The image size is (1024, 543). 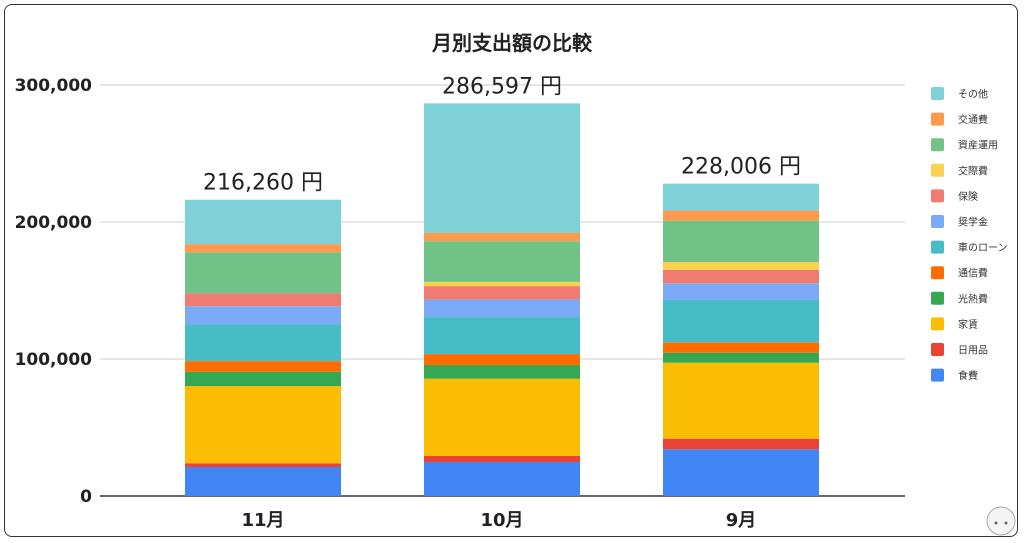 What do you see at coordinates (501, 520) in the screenshot?
I see `x-tick-label: 10月` at bounding box center [501, 520].